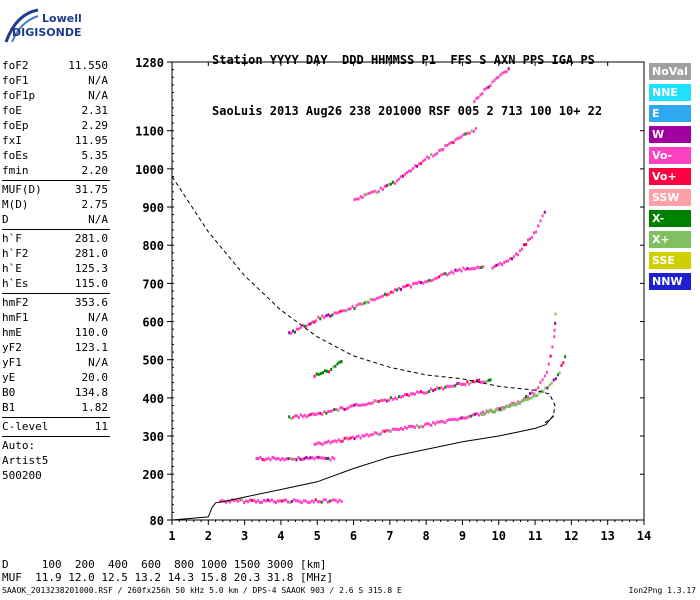  What do you see at coordinates (12, 268) in the screenshot?
I see `param-key: h`E` at bounding box center [12, 268].